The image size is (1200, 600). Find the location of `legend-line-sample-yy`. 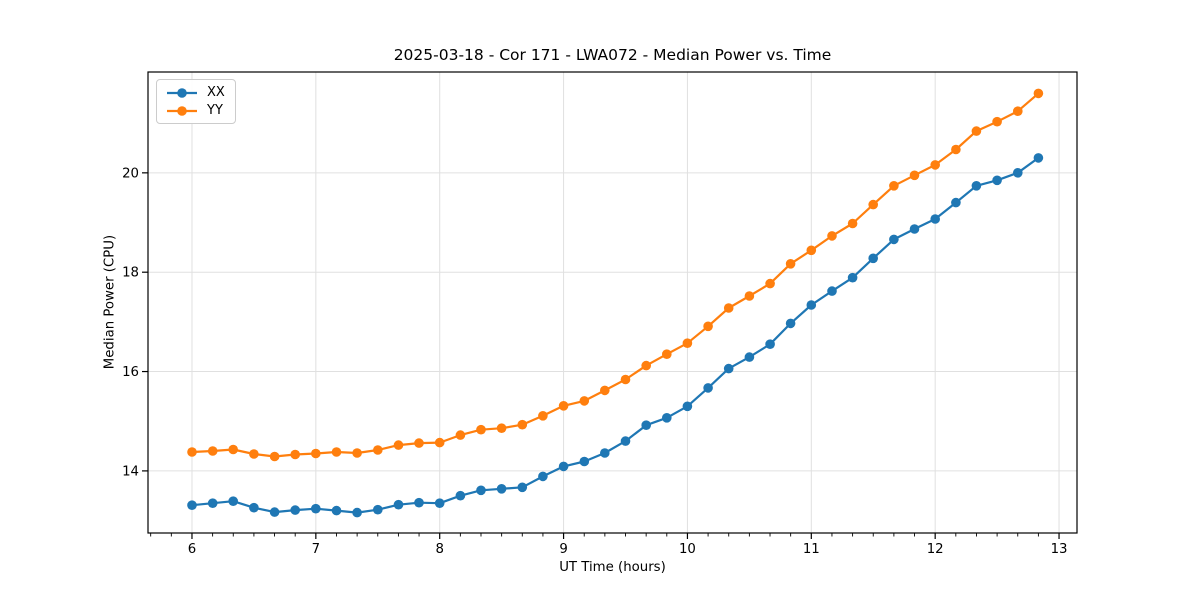

legend-line-sample-yy is located at coordinates (182, 110).